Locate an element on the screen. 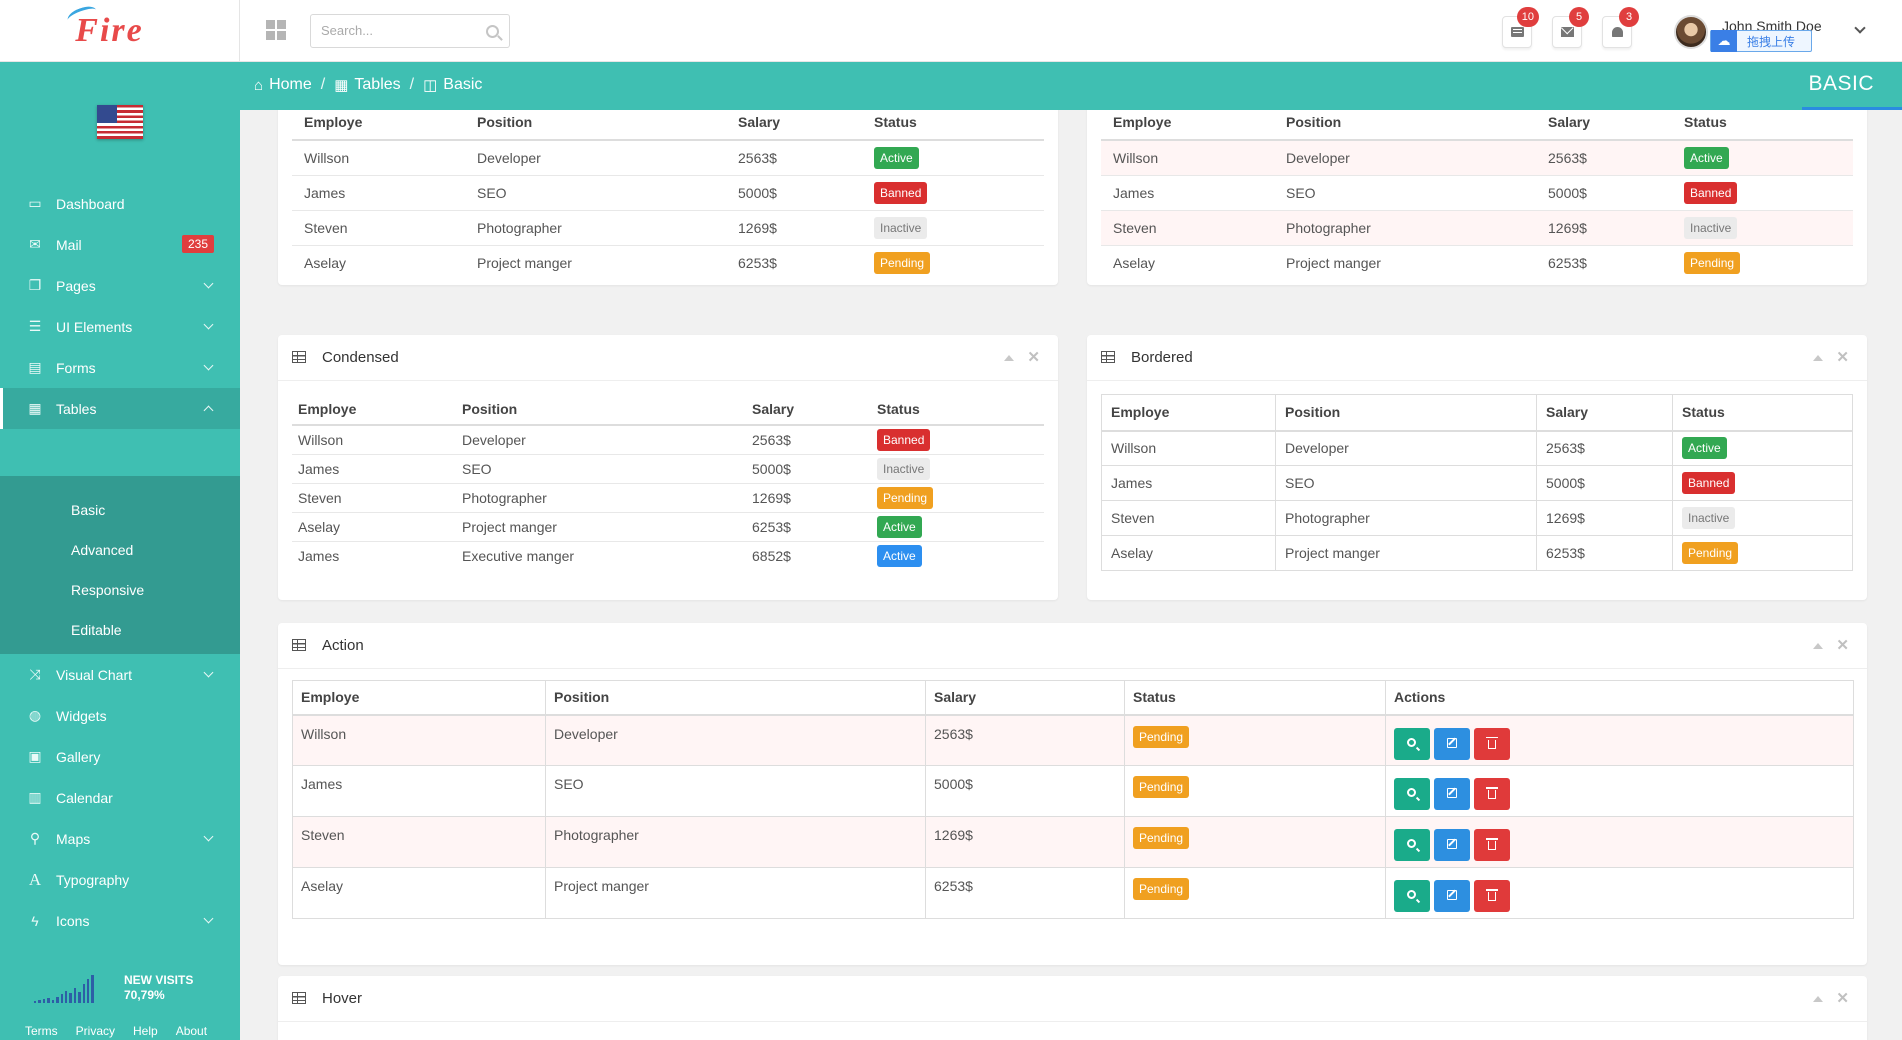 The width and height of the screenshot is (1902, 1040). panel-title: Action is located at coordinates (343, 645).